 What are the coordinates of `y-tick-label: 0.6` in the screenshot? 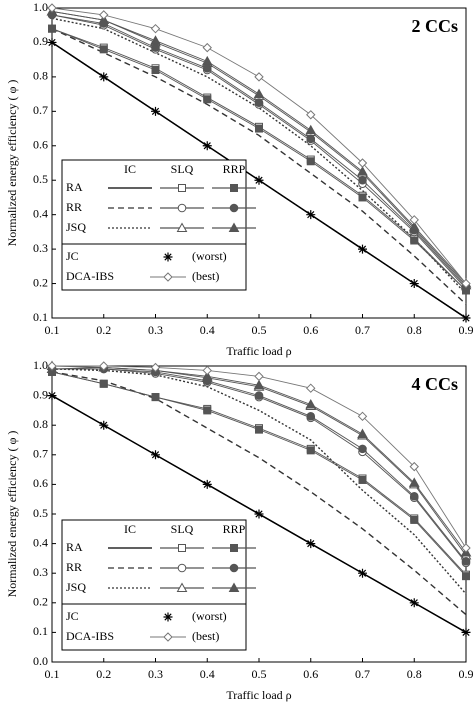 It's located at (40, 145).